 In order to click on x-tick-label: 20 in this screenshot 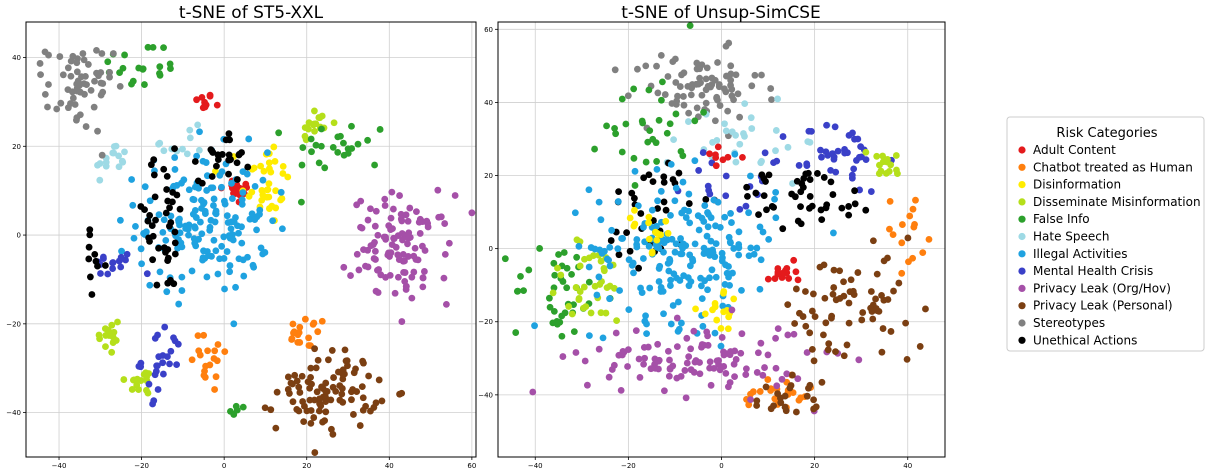, I will do `click(814, 466)`.